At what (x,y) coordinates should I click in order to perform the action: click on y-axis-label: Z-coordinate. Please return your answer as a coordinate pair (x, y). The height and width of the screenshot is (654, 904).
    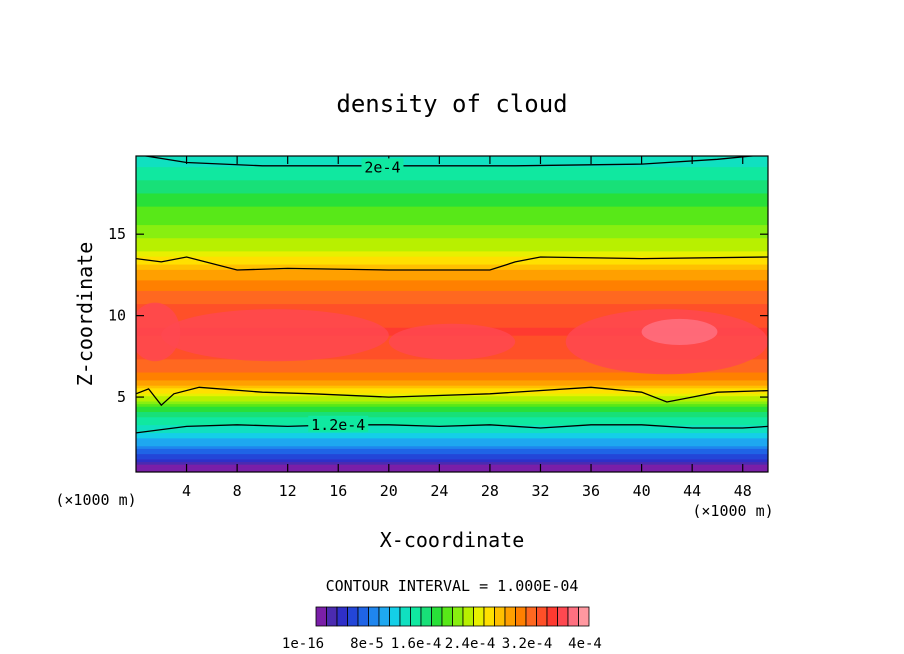
    Looking at the image, I should click on (85, 314).